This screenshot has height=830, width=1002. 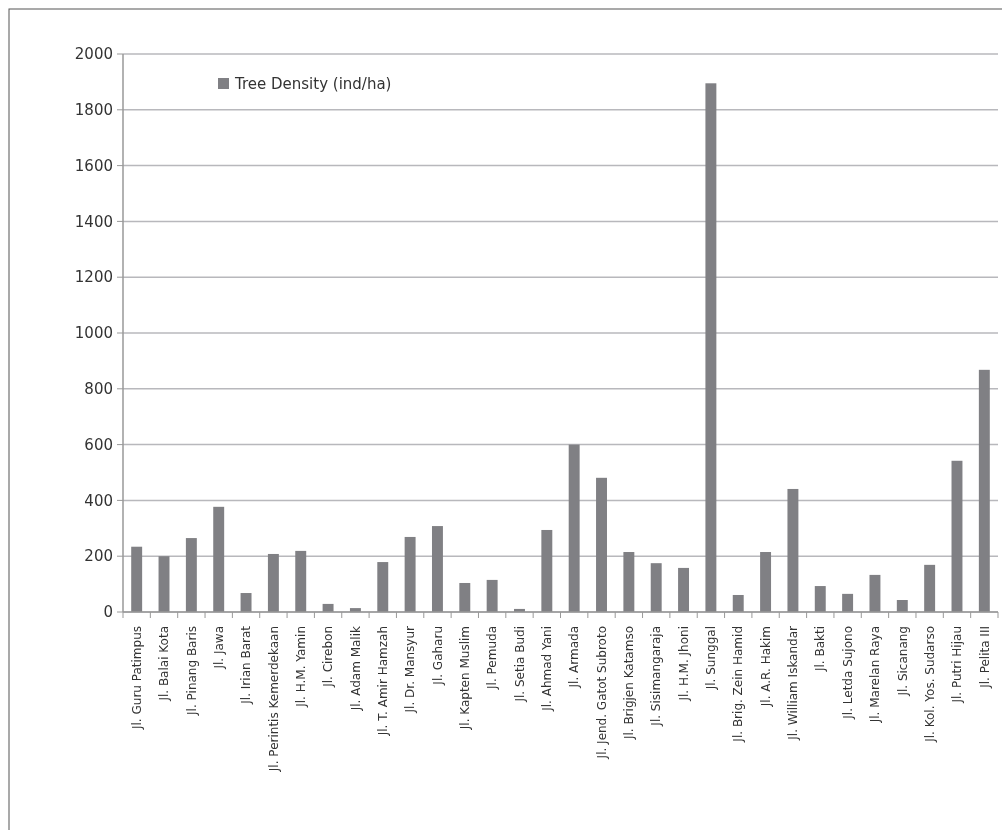 I want to click on x-tick-label: Jl. Cirebon, so click(x=328, y=657).